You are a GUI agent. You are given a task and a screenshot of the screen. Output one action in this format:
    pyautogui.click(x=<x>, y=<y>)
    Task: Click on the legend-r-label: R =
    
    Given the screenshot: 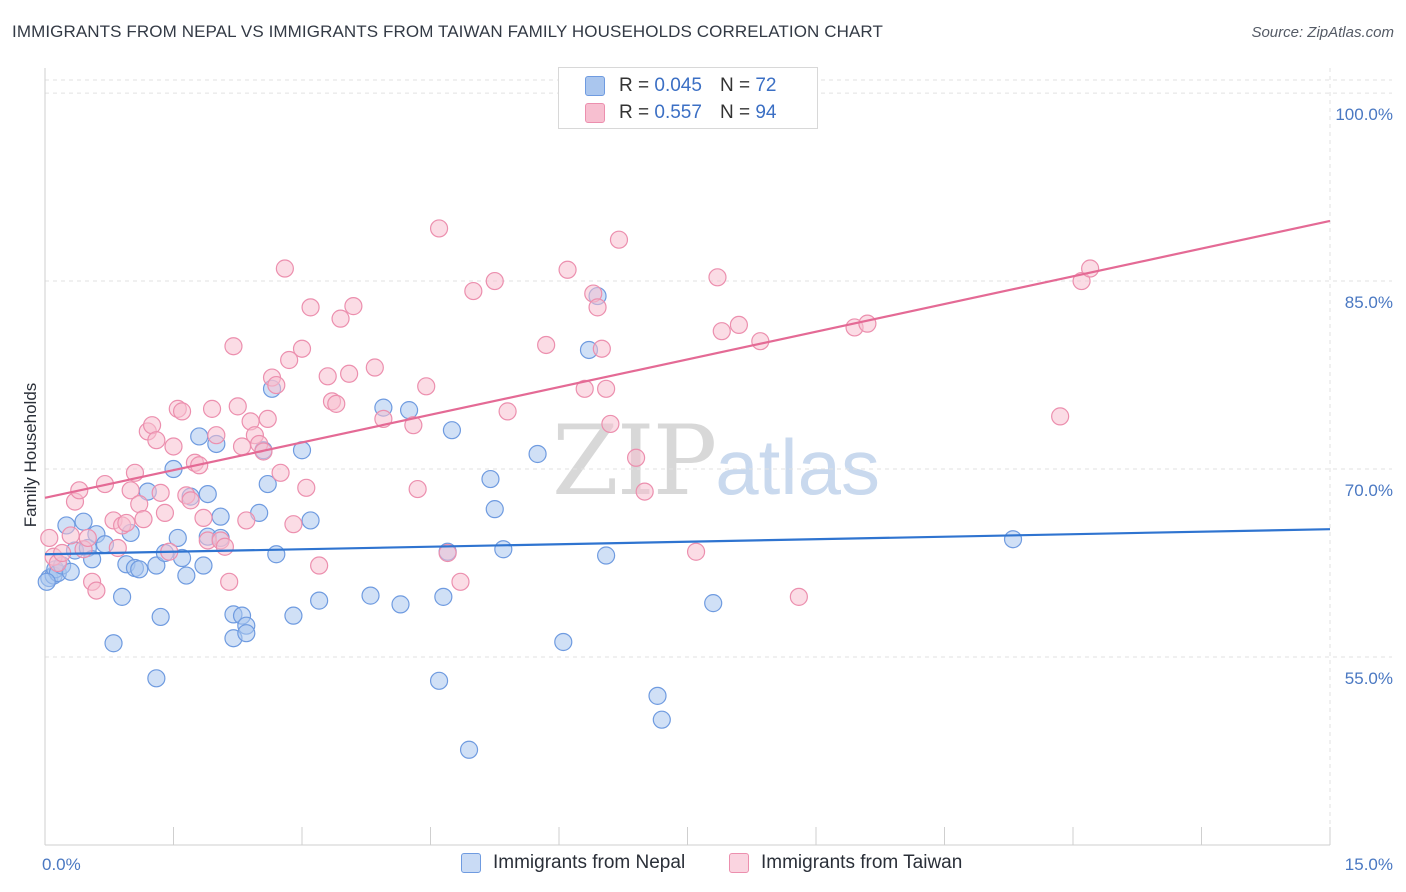 What is the action you would take?
    pyautogui.click(x=634, y=112)
    